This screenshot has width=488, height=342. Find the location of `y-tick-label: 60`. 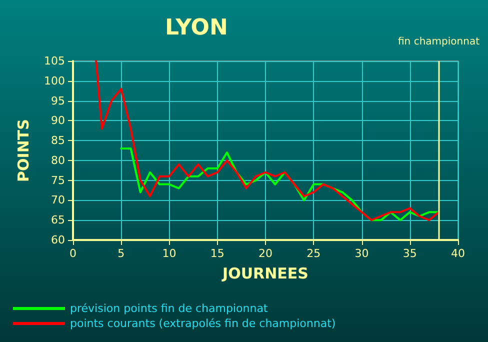

y-tick-label: 60 is located at coordinates (58, 240).